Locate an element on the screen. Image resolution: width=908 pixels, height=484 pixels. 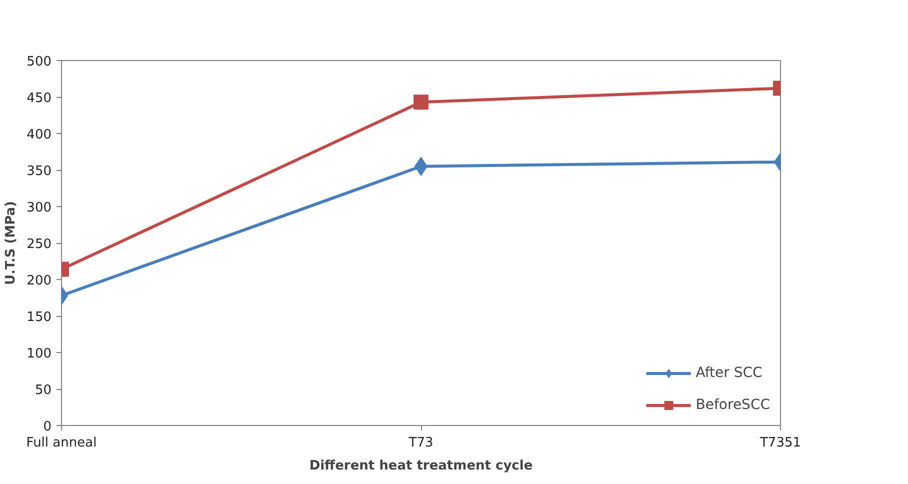
y-tick-label: 50 is located at coordinates (43, 390).